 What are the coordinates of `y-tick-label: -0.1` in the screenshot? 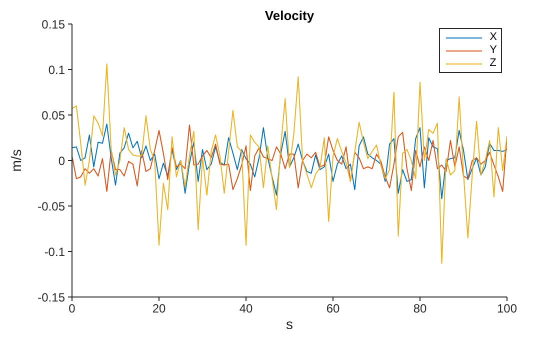 It's located at (55, 251).